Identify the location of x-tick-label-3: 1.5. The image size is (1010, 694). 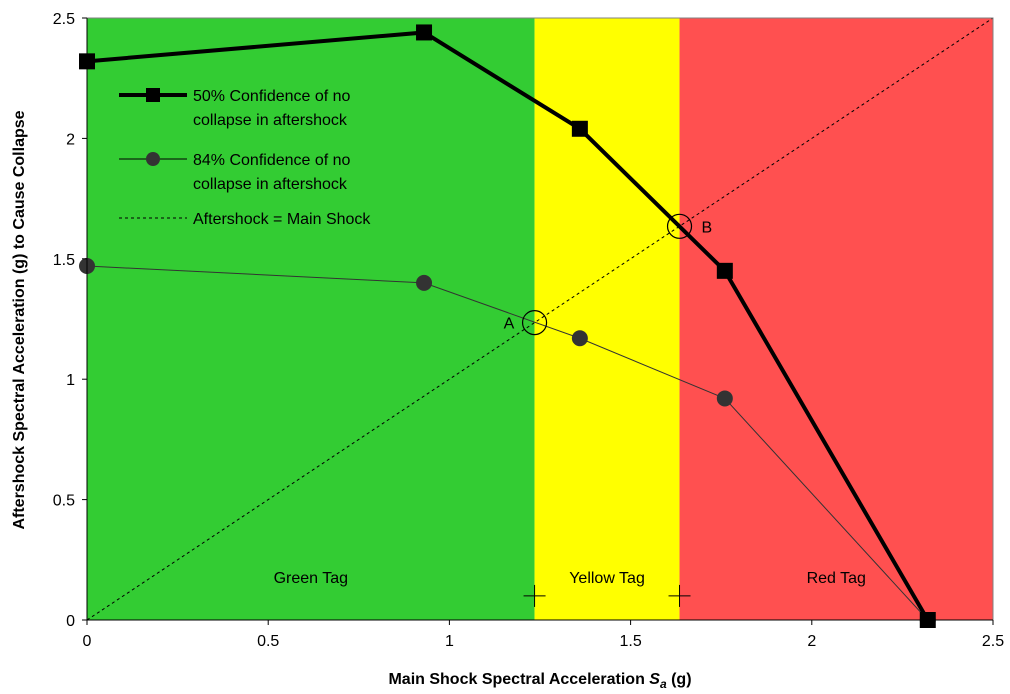
(630, 641).